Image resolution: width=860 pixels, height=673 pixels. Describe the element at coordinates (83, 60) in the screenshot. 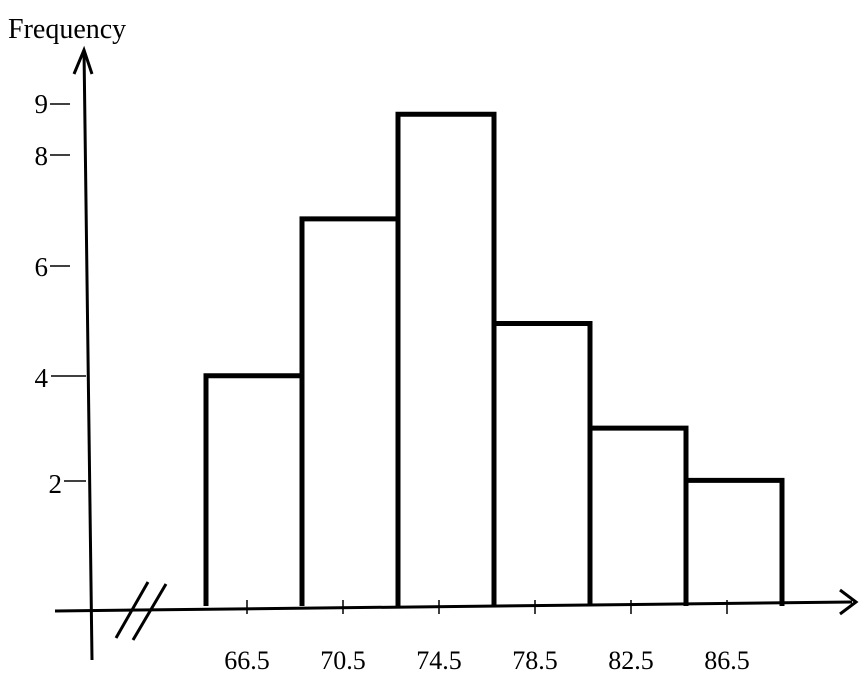

I see `y-axis-arrow` at that location.